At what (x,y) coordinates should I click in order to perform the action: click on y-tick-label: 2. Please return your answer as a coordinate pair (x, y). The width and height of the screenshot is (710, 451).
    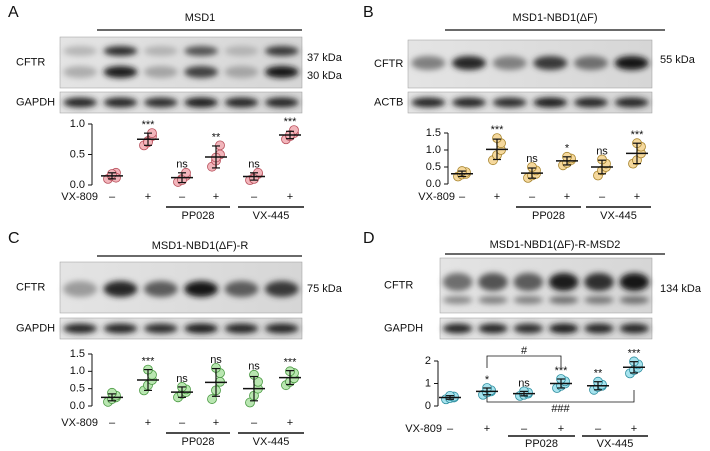
    Looking at the image, I should click on (428, 361).